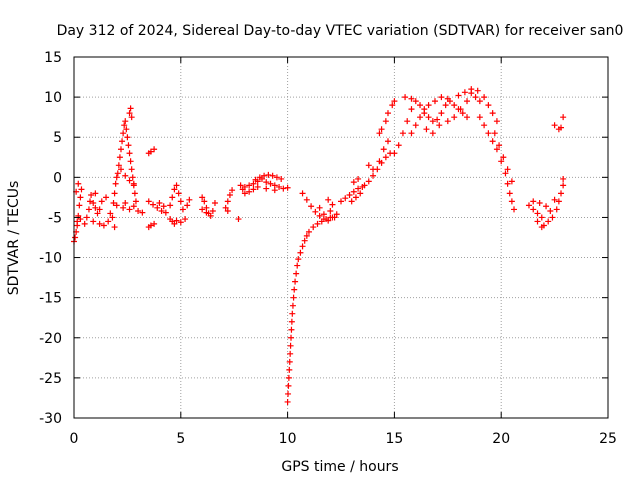 Image resolution: width=640 pixels, height=480 pixels. What do you see at coordinates (50, 339) in the screenshot?
I see `y-tick-label: -20` at bounding box center [50, 339].